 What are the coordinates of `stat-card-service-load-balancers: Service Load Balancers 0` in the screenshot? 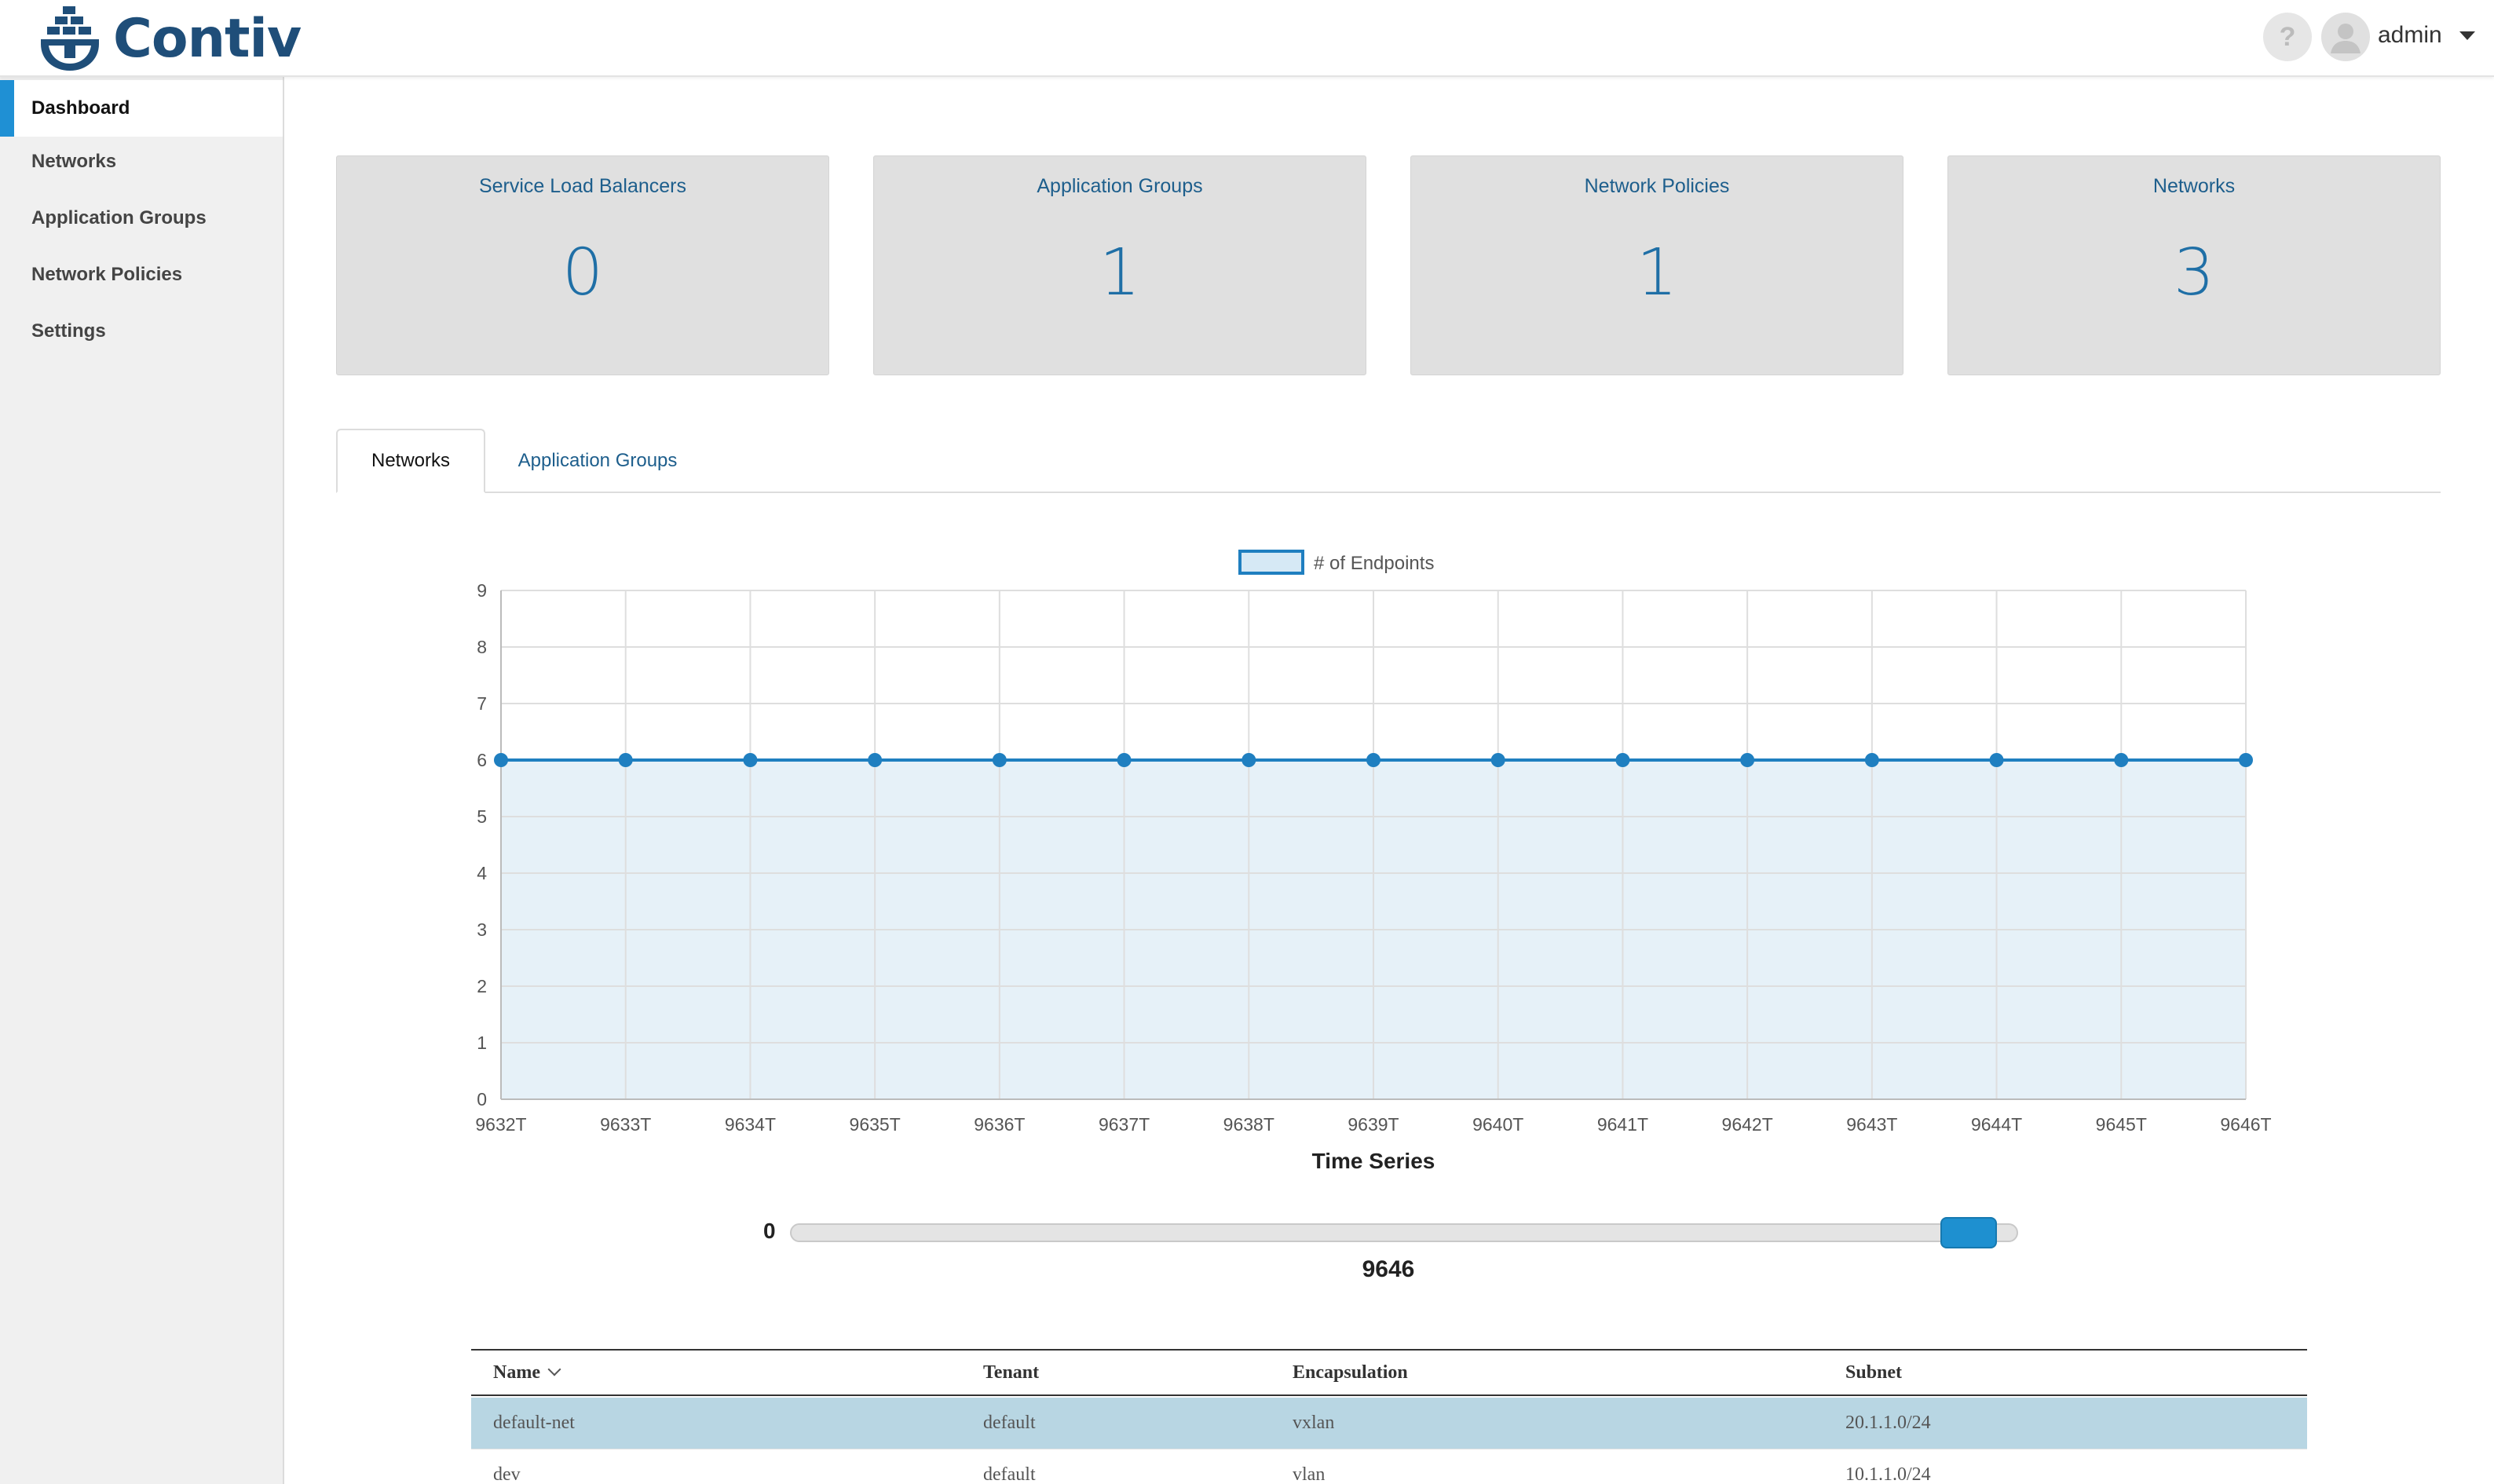 It's located at (582, 265).